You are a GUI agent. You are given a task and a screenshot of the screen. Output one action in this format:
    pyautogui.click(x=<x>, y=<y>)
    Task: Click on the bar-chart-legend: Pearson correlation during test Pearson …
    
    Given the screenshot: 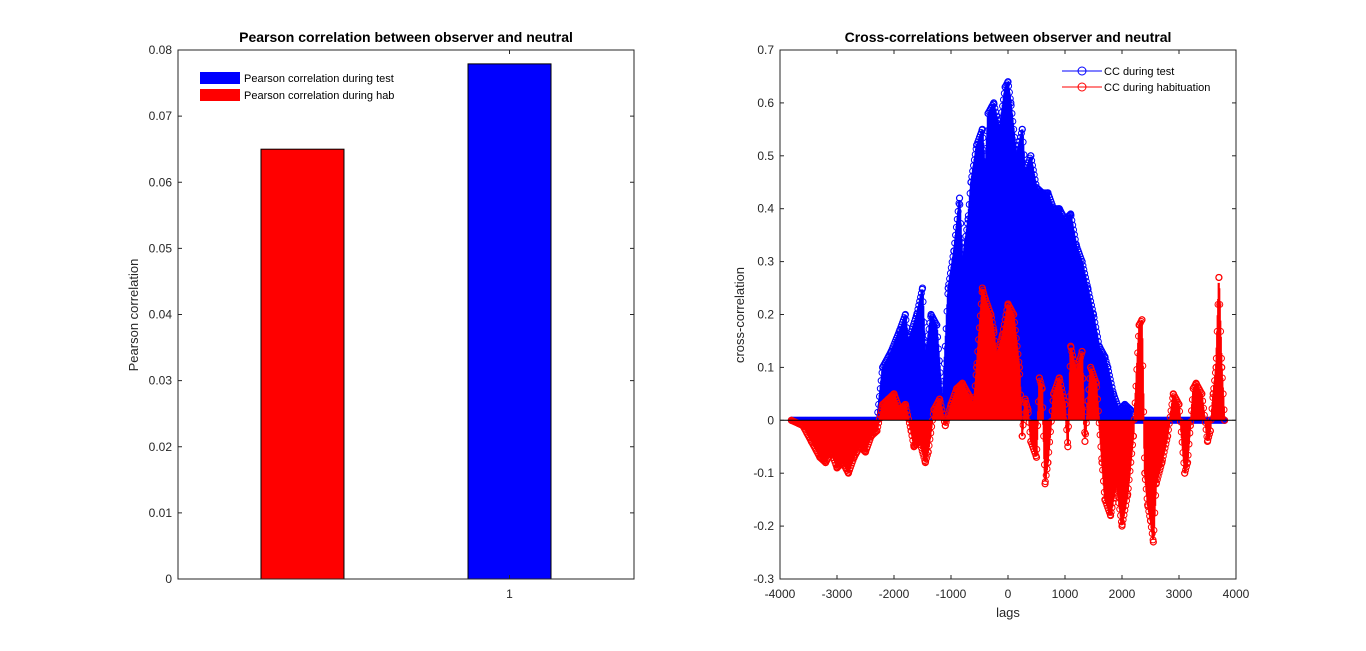 What is the action you would take?
    pyautogui.click(x=297, y=87)
    